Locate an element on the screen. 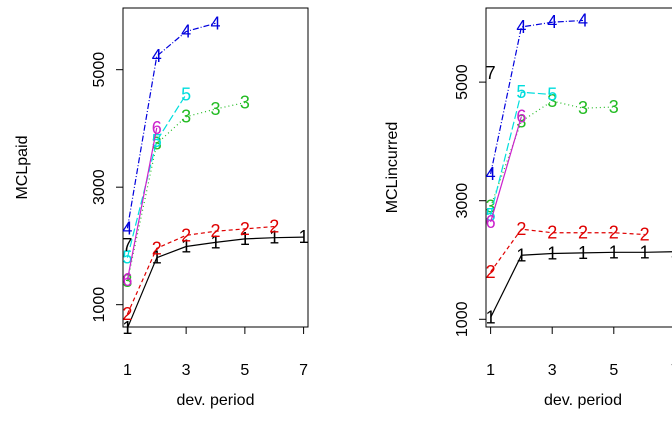  y-axis-title: MCLincurred is located at coordinates (392, 168).